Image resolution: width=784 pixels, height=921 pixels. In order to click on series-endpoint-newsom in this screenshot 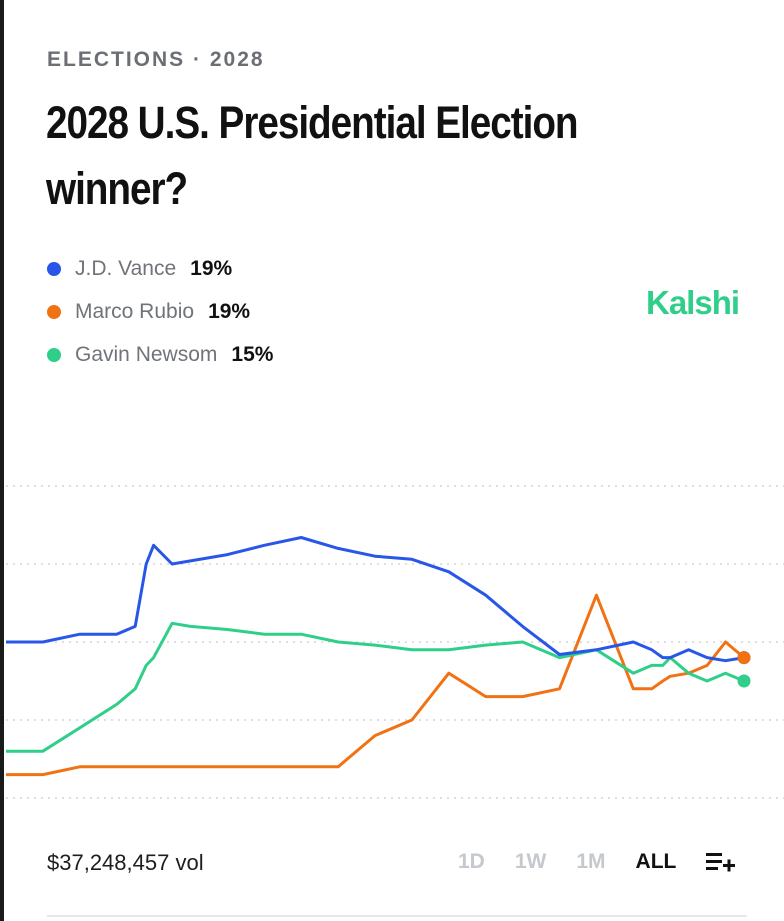, I will do `click(744, 681)`.